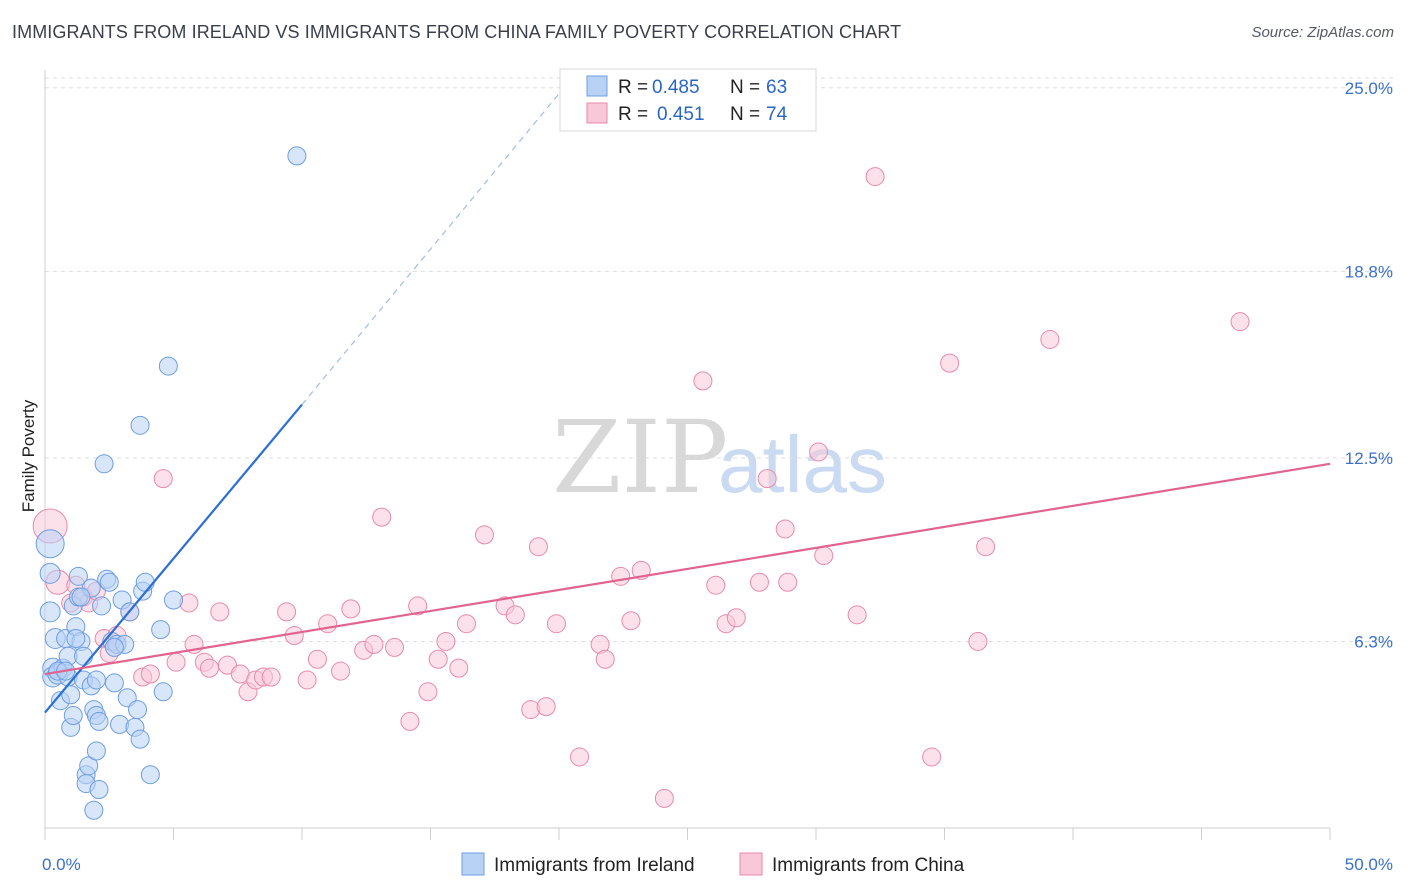 The image size is (1406, 892). I want to click on legend-china-n-label: N =, so click(745, 114).